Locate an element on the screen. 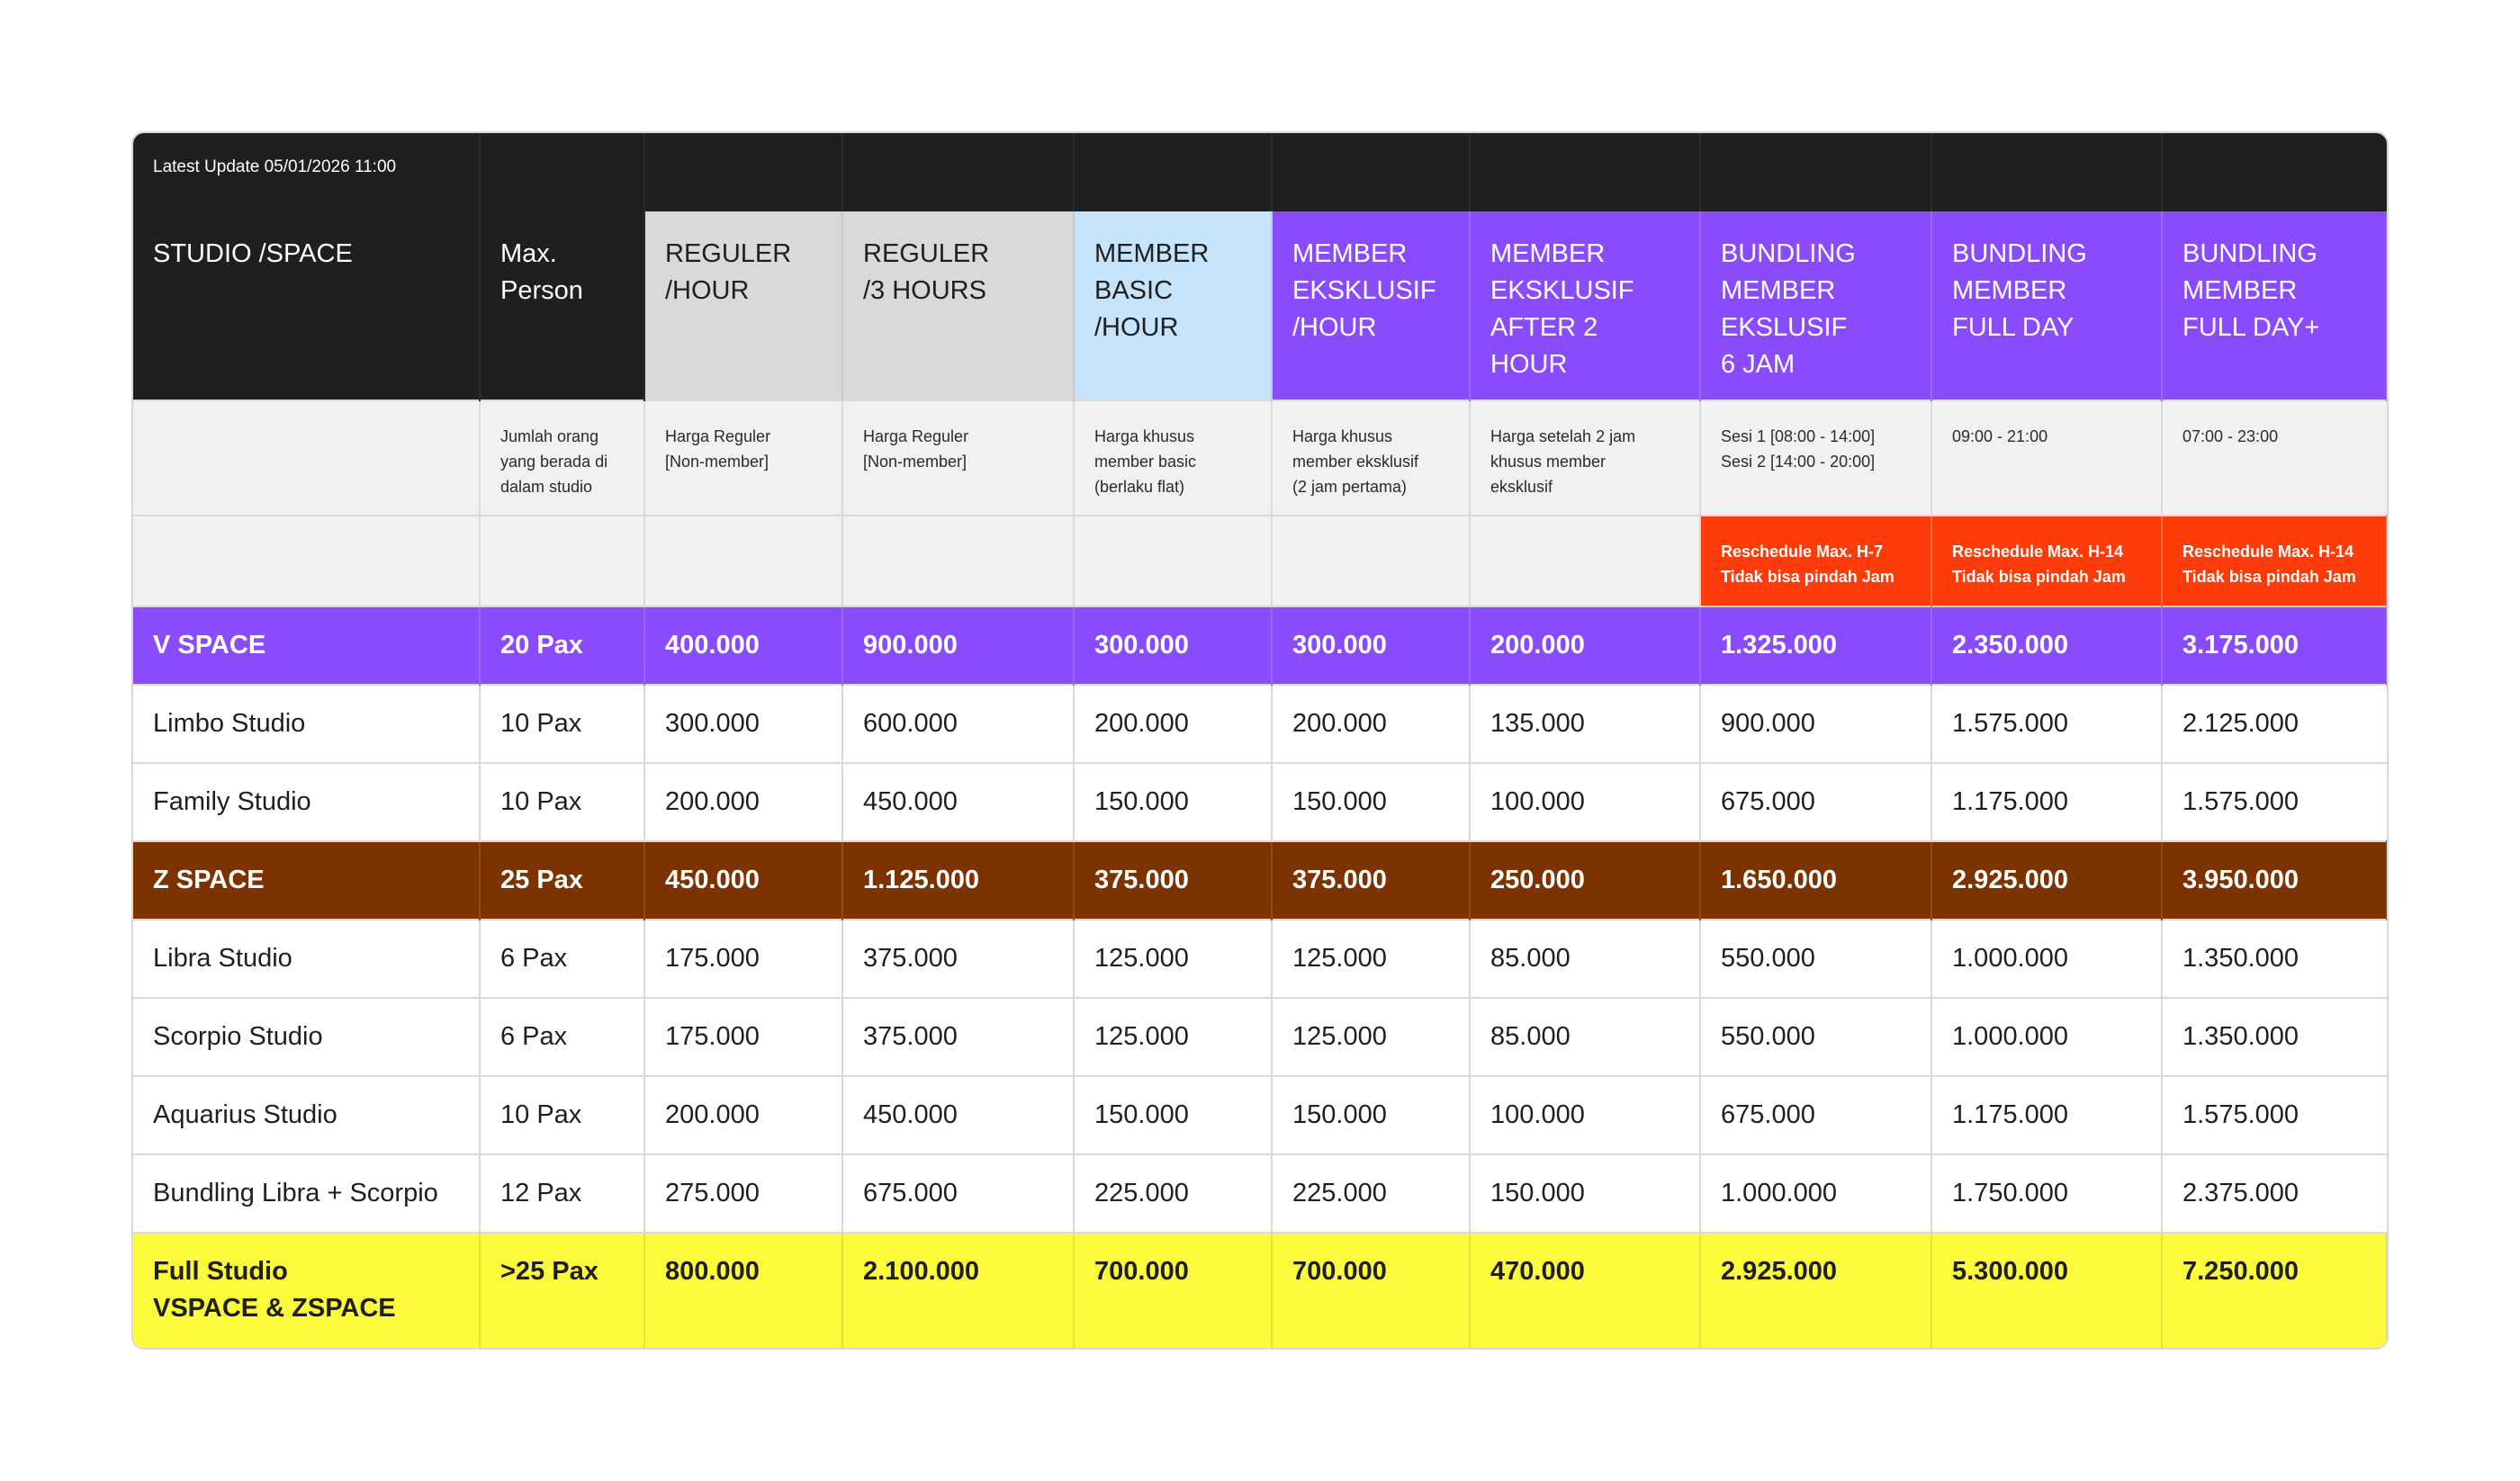 The height and width of the screenshot is (1481, 2520). table-cell: 135.000 is located at coordinates (1585, 724).